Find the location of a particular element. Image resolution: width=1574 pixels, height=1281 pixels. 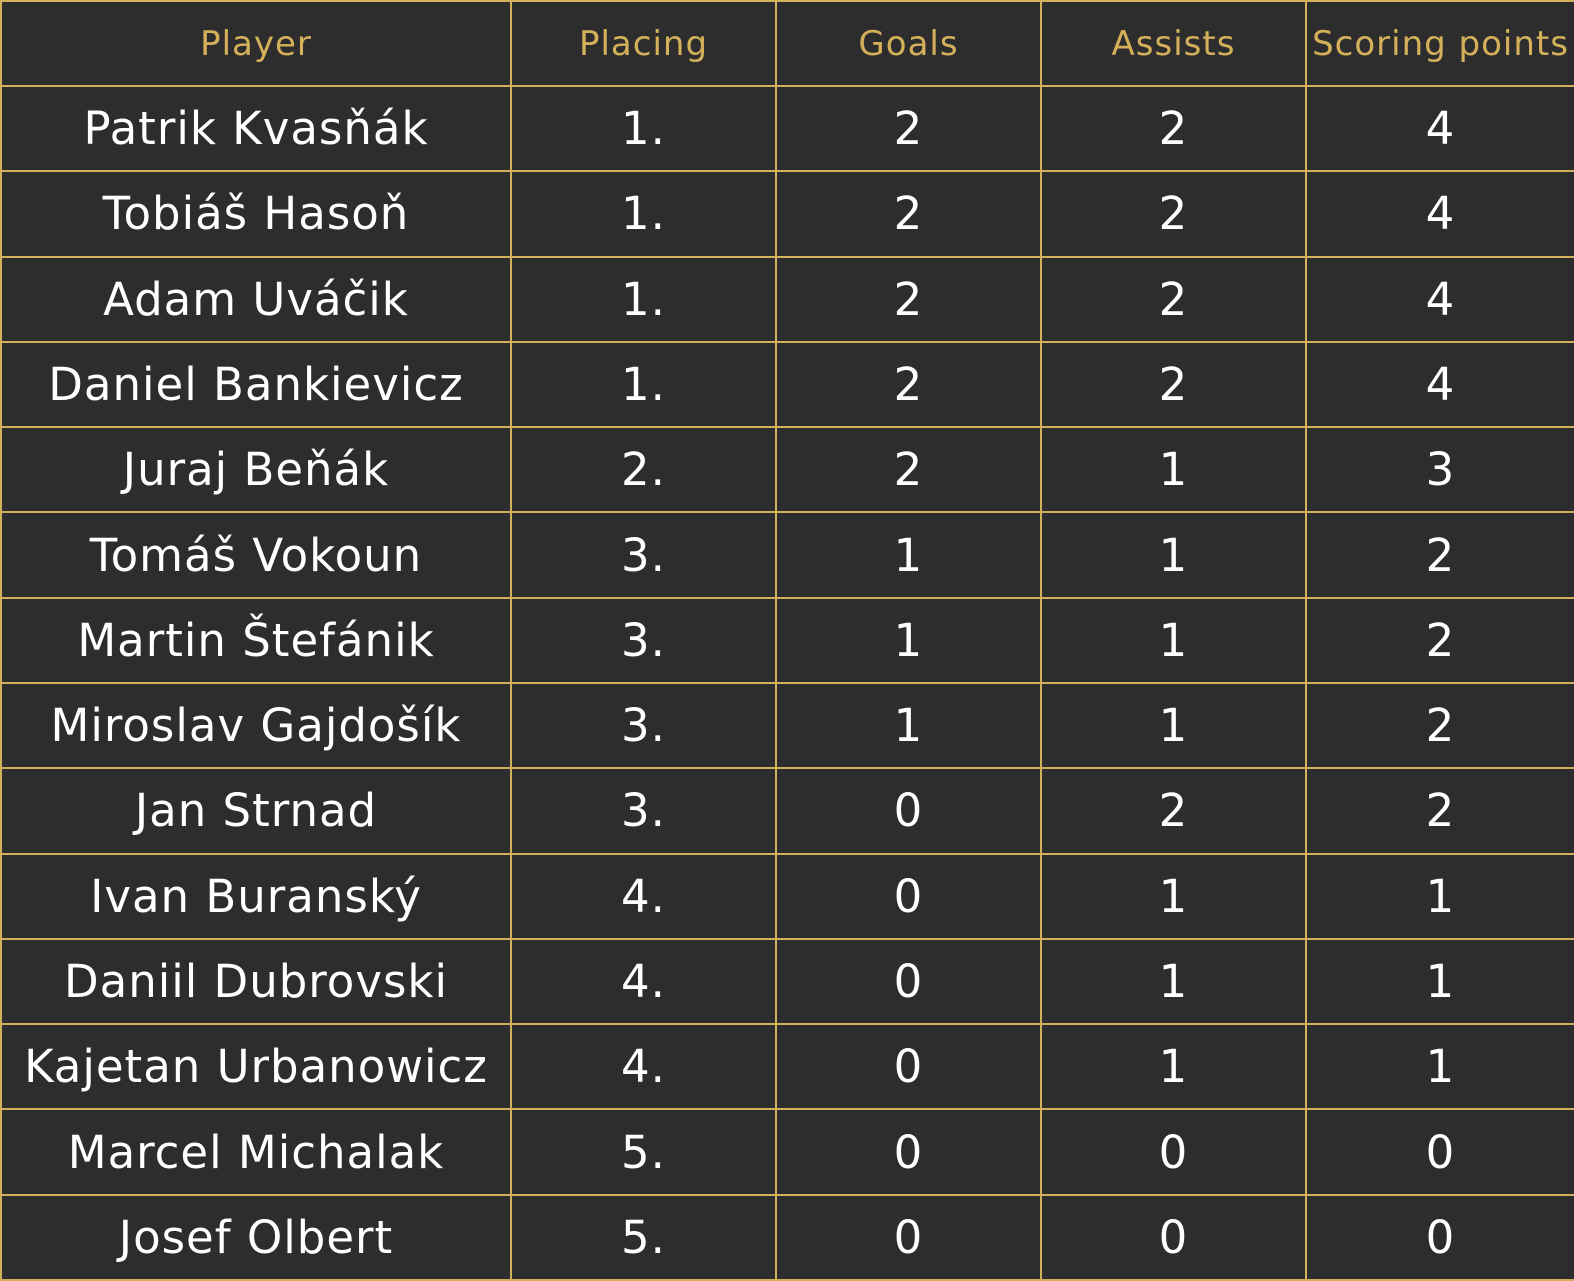

table-row: Adam Uváčik 1. 2 2 4 is located at coordinates (787, 299).